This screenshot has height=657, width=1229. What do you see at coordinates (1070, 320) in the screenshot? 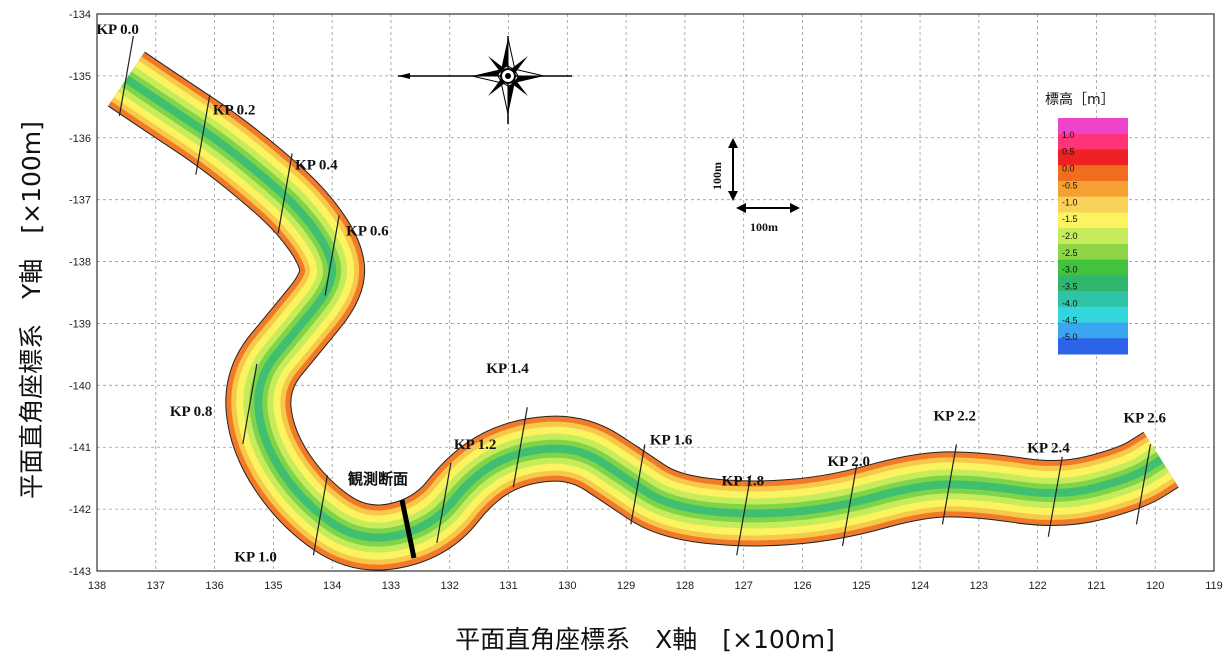
I see `legend-level-label: -4.5` at bounding box center [1070, 320].